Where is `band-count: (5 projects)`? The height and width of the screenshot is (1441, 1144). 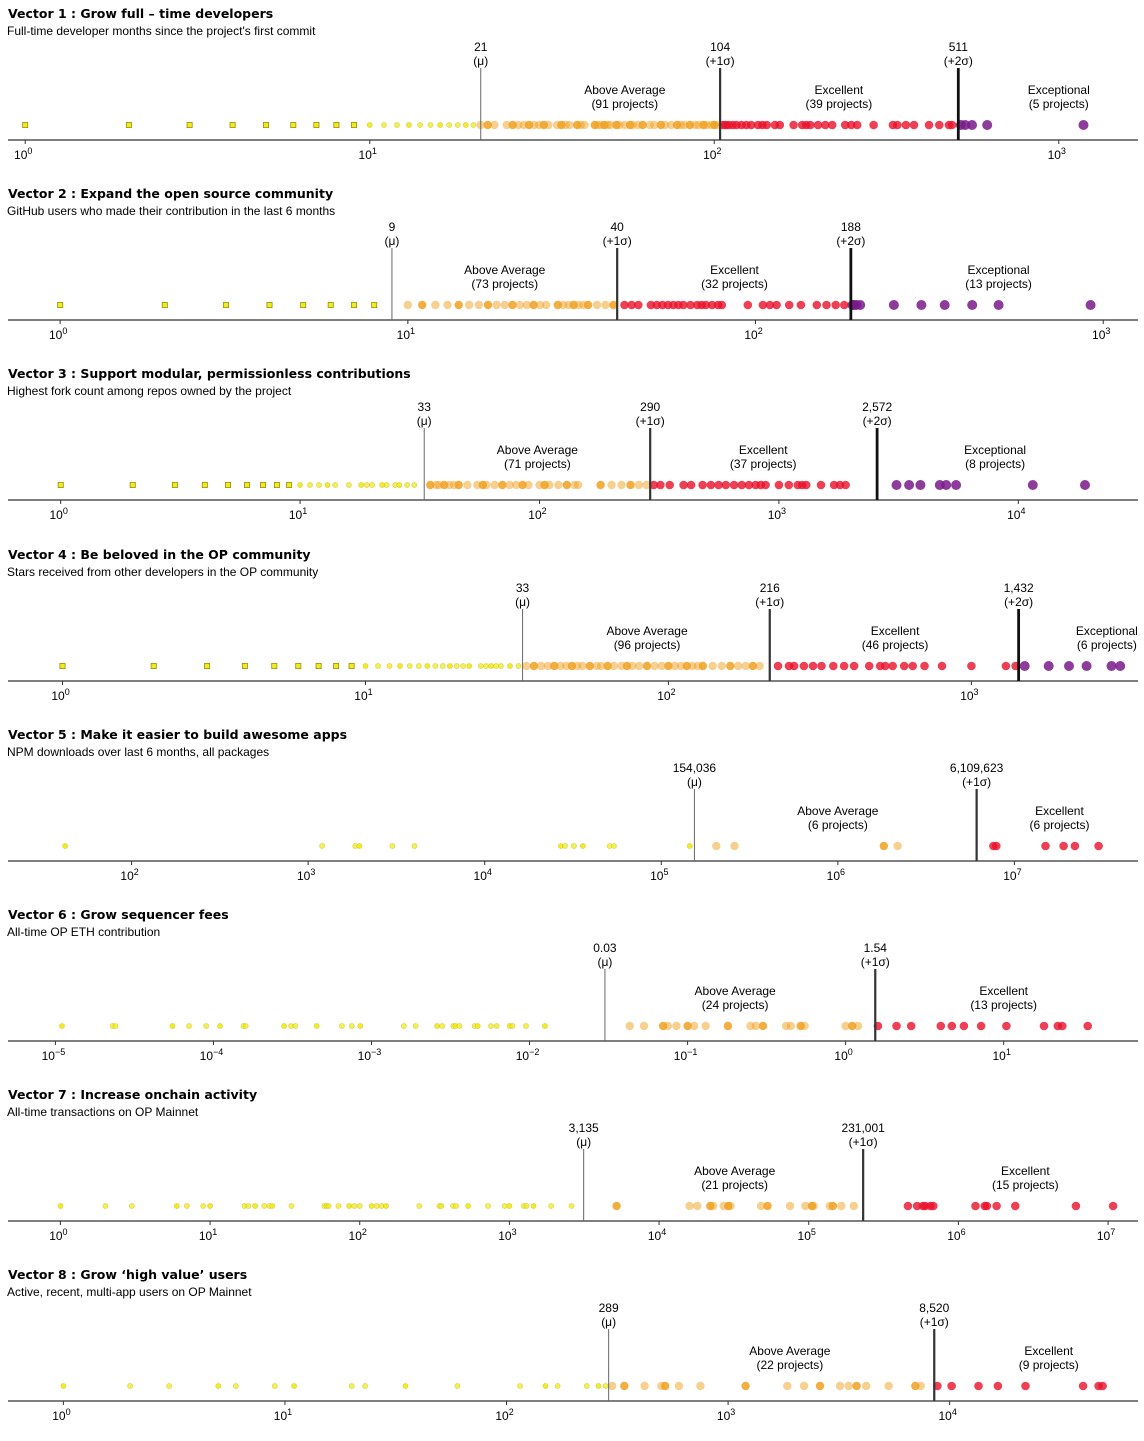 band-count: (5 projects) is located at coordinates (1059, 104).